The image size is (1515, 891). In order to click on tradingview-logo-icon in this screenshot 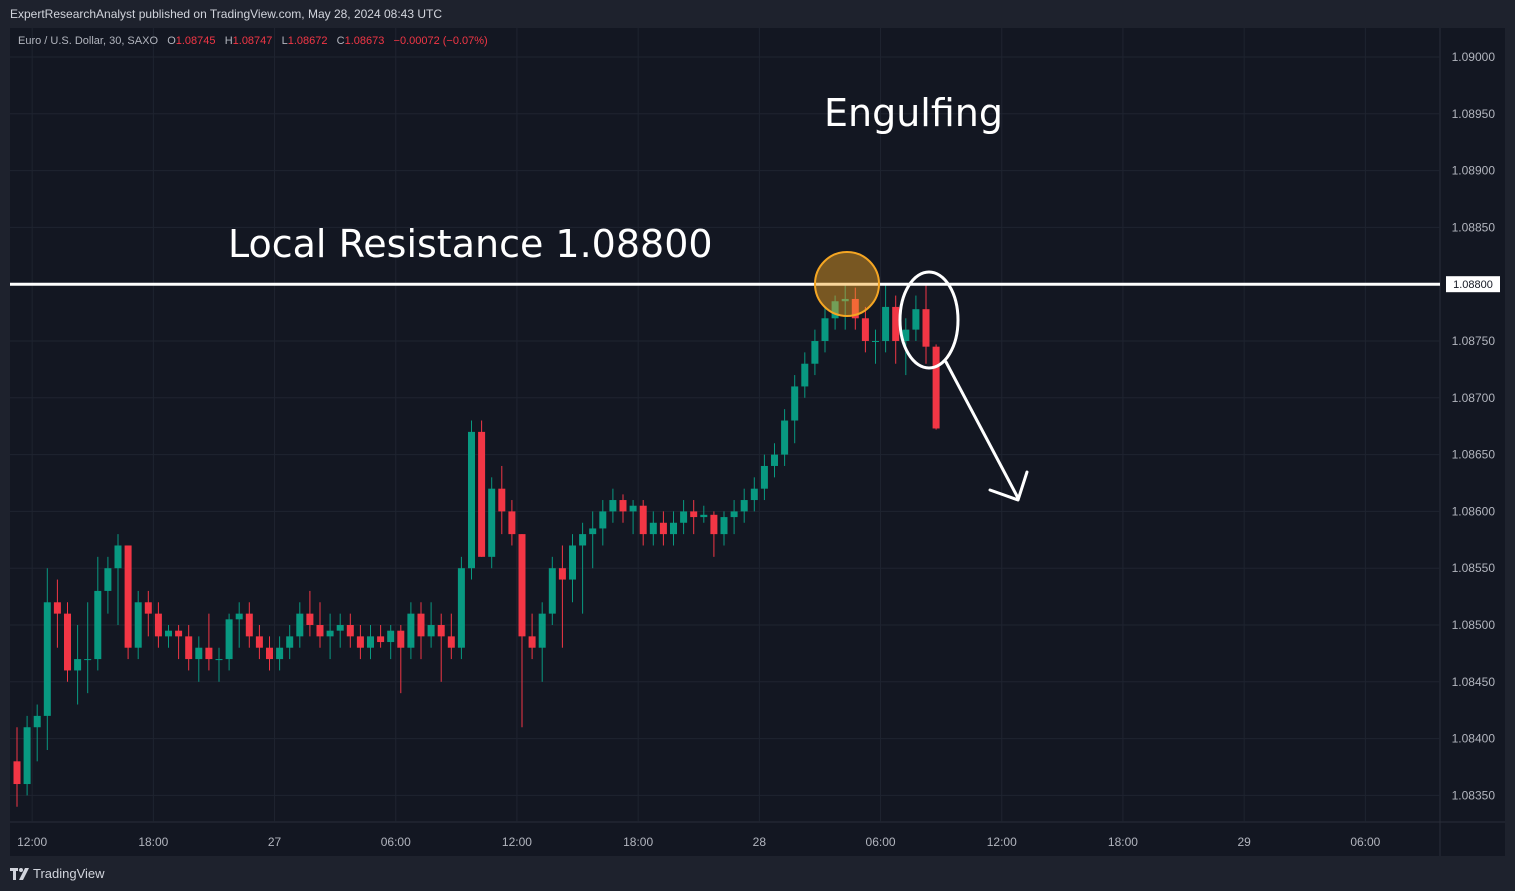, I will do `click(20, 874)`.